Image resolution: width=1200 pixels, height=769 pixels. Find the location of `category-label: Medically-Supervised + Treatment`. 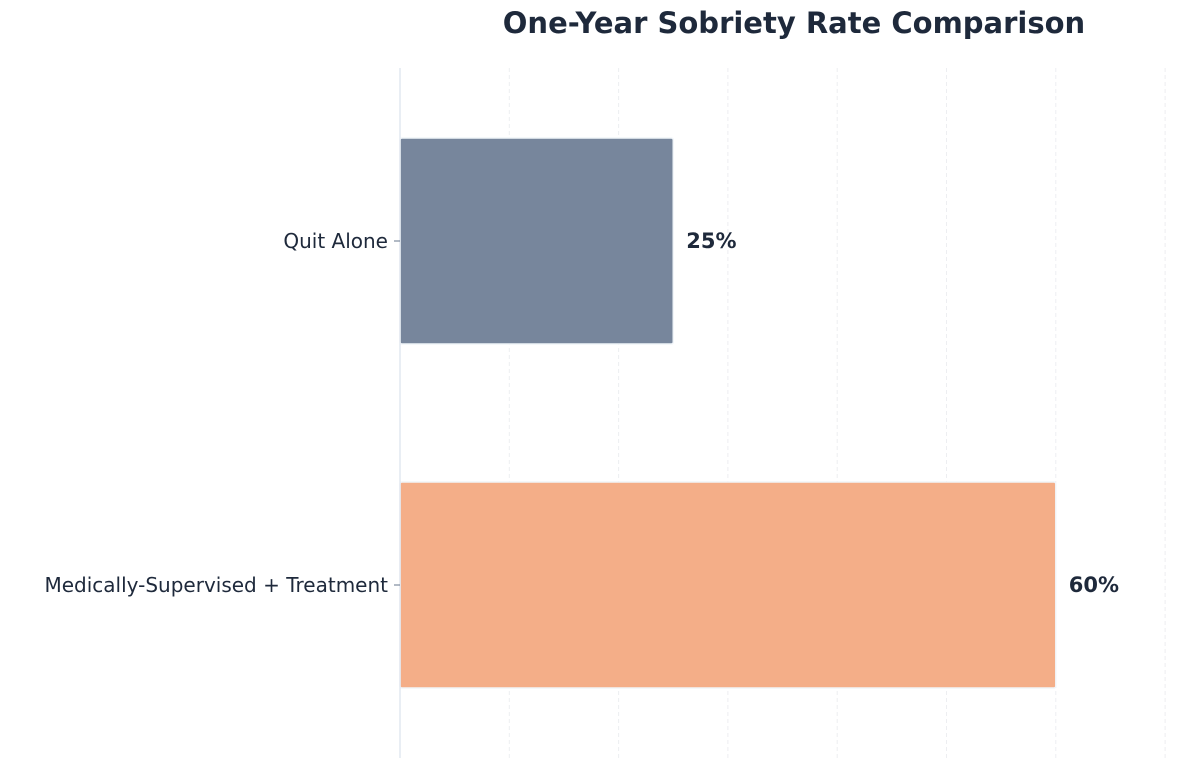

category-label: Medically-Supervised + Treatment is located at coordinates (216, 585).